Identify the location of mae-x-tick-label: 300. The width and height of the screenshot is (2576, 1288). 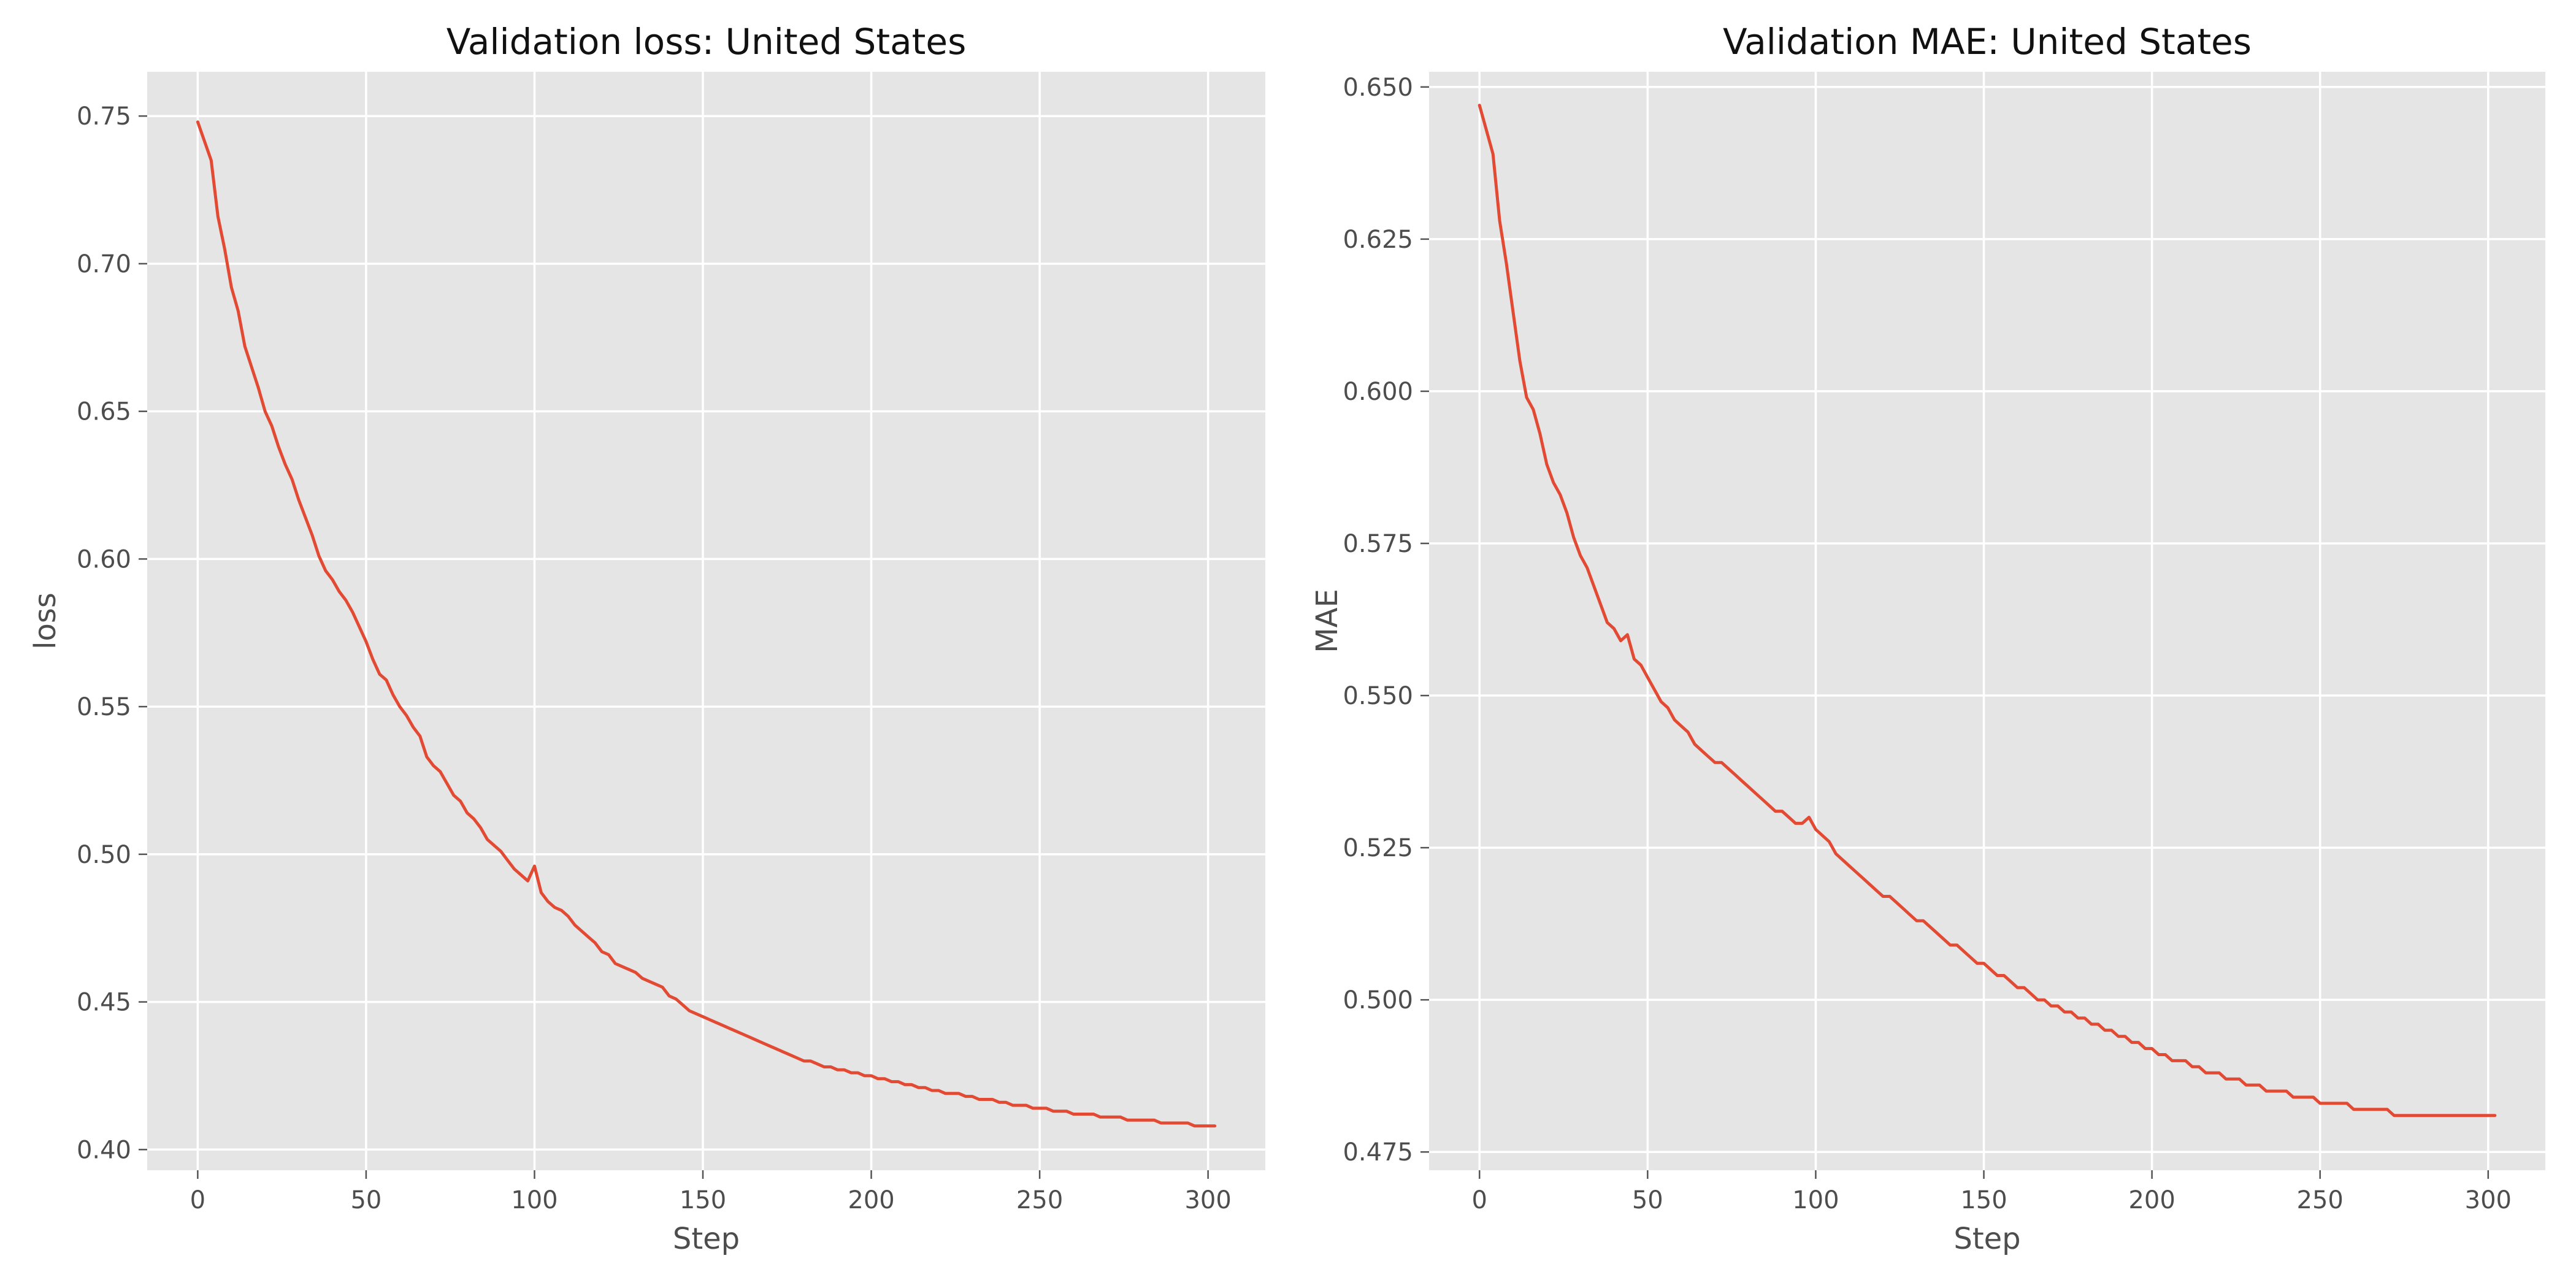
(2488, 1200).